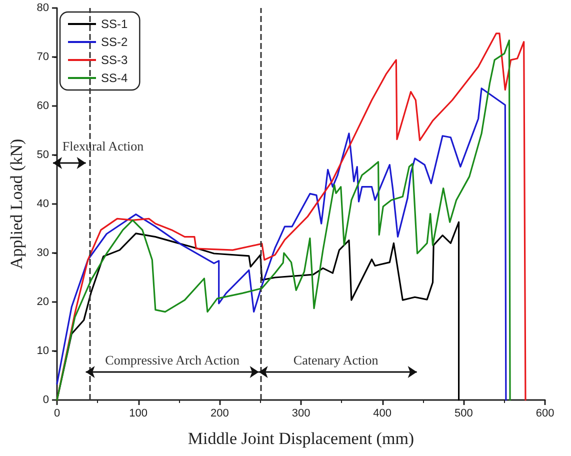 This screenshot has width=571, height=456. What do you see at coordinates (16, 204) in the screenshot?
I see `y-axis-title: Applied Load (kN)` at bounding box center [16, 204].